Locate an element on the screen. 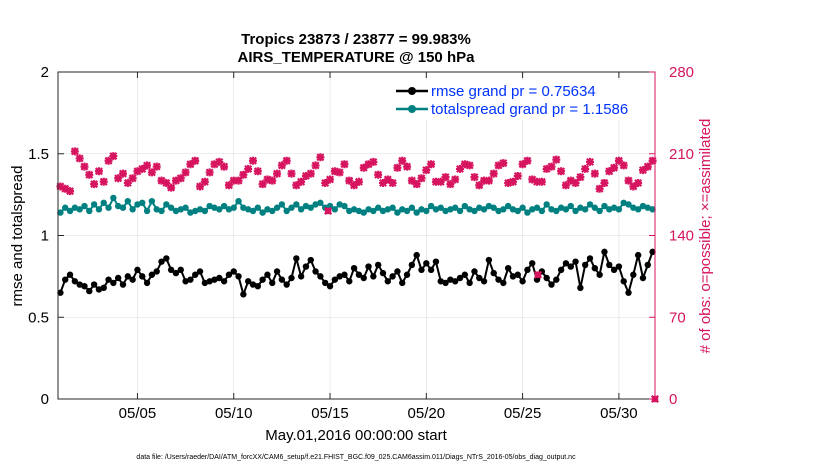  obs-marker is located at coordinates (538, 274).